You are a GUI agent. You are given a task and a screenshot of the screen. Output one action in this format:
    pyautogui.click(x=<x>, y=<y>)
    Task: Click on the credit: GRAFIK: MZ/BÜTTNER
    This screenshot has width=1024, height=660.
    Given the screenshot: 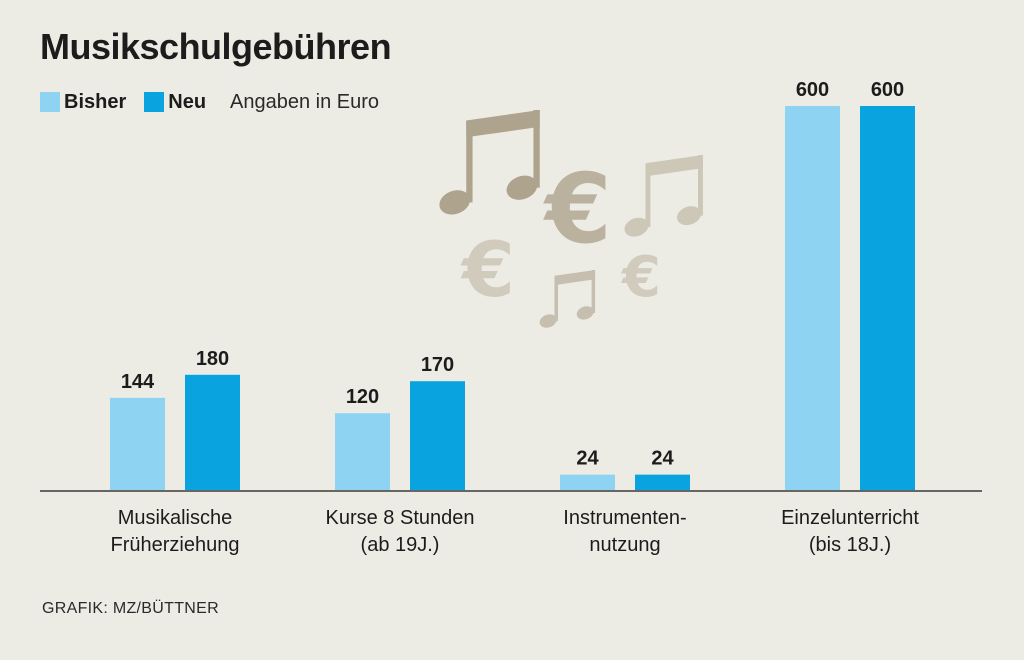 What is the action you would take?
    pyautogui.click(x=130, y=608)
    